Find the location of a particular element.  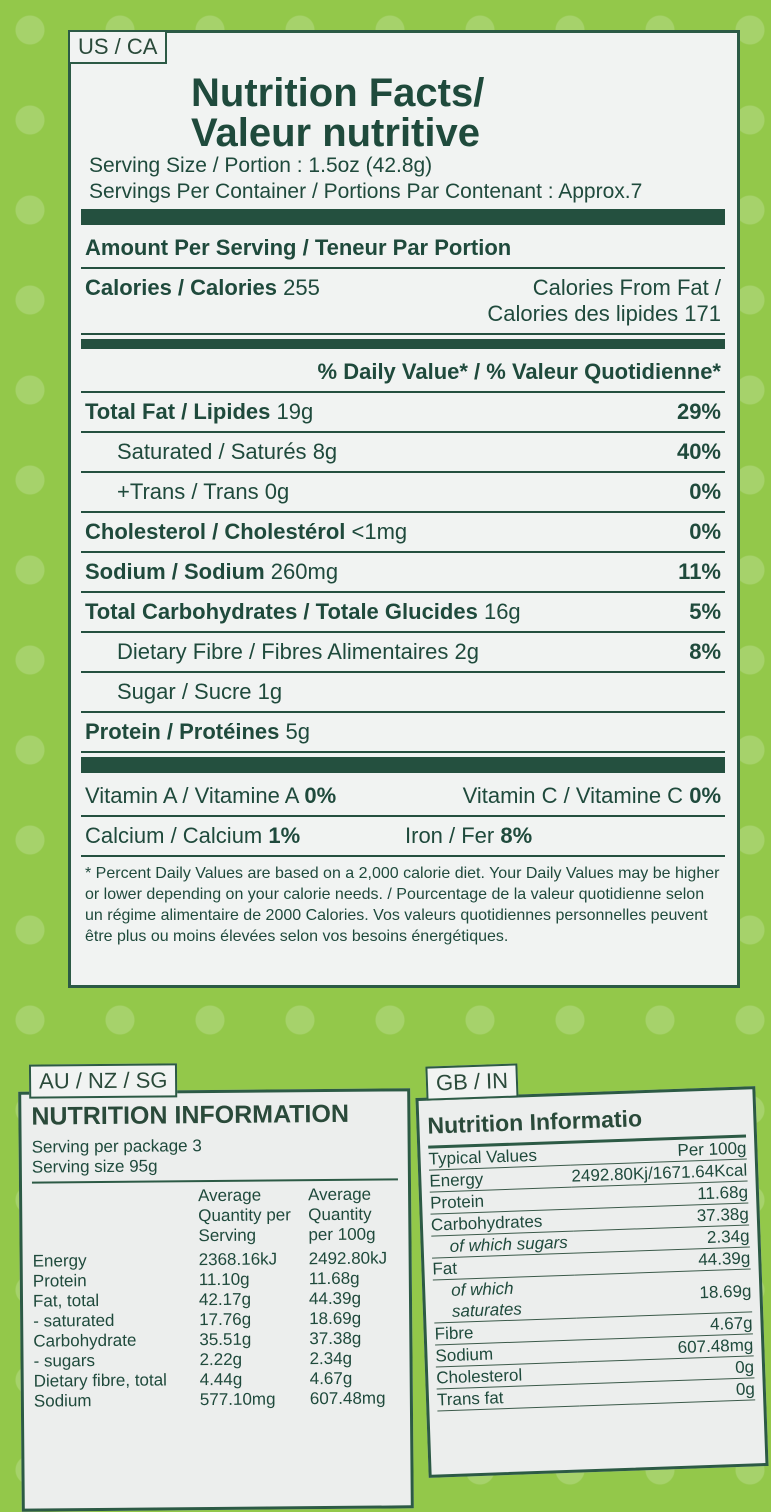

per-100g-value: 607.48mg is located at coordinates (347, 1398).